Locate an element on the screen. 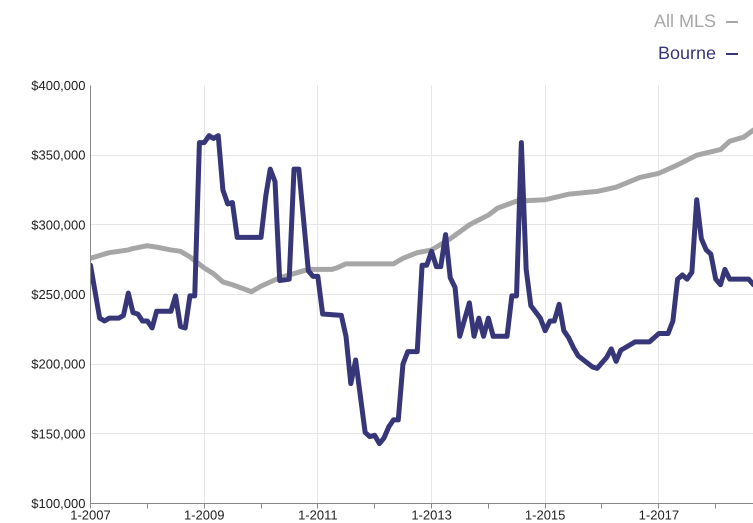  x-tick-label: 1-2011 is located at coordinates (318, 515).